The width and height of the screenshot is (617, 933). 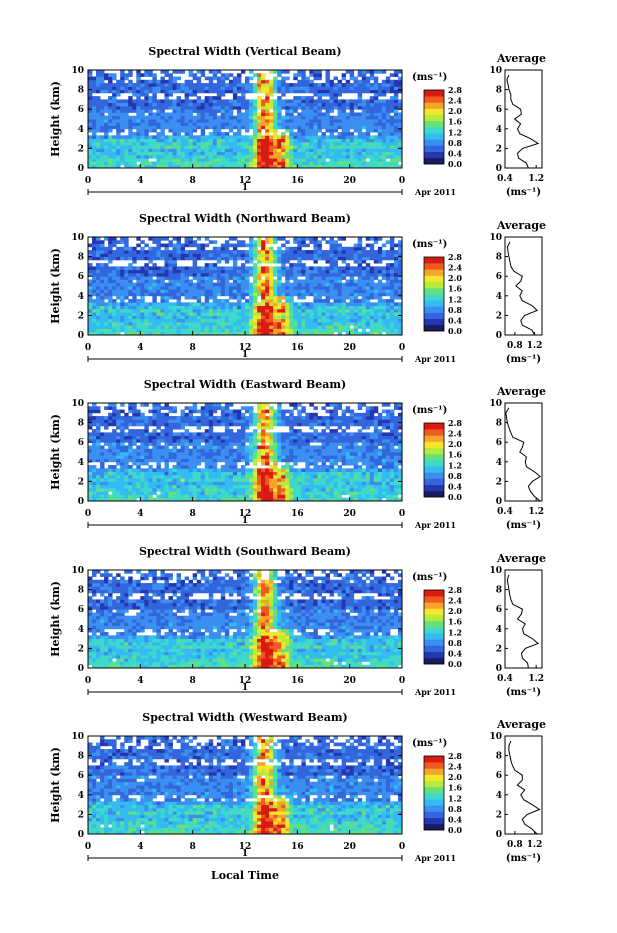 What do you see at coordinates (245, 286) in the screenshot?
I see `heatmap` at bounding box center [245, 286].